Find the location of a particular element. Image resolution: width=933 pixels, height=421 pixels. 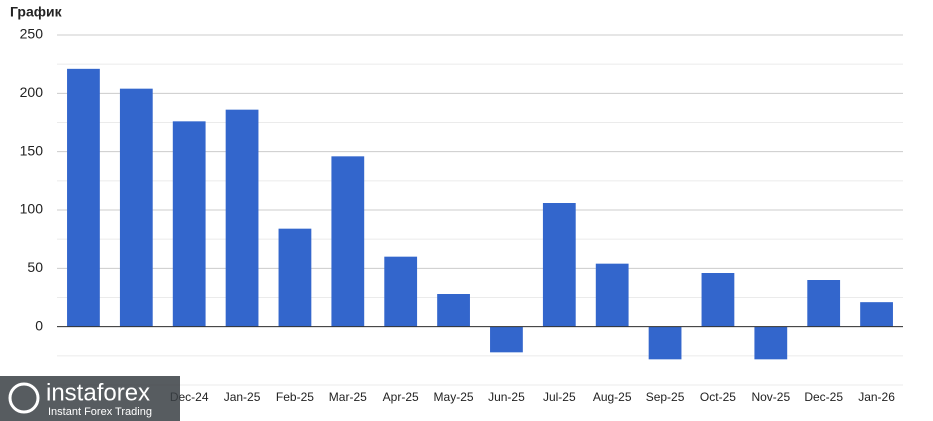

x-tick-label: Jun-25 is located at coordinates (506, 397).